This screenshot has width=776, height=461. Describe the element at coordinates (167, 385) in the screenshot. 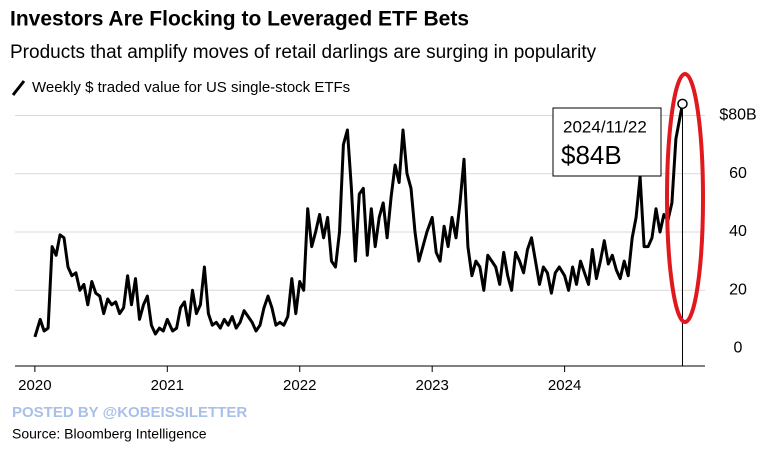

I see `x-tick-label: 2021` at that location.